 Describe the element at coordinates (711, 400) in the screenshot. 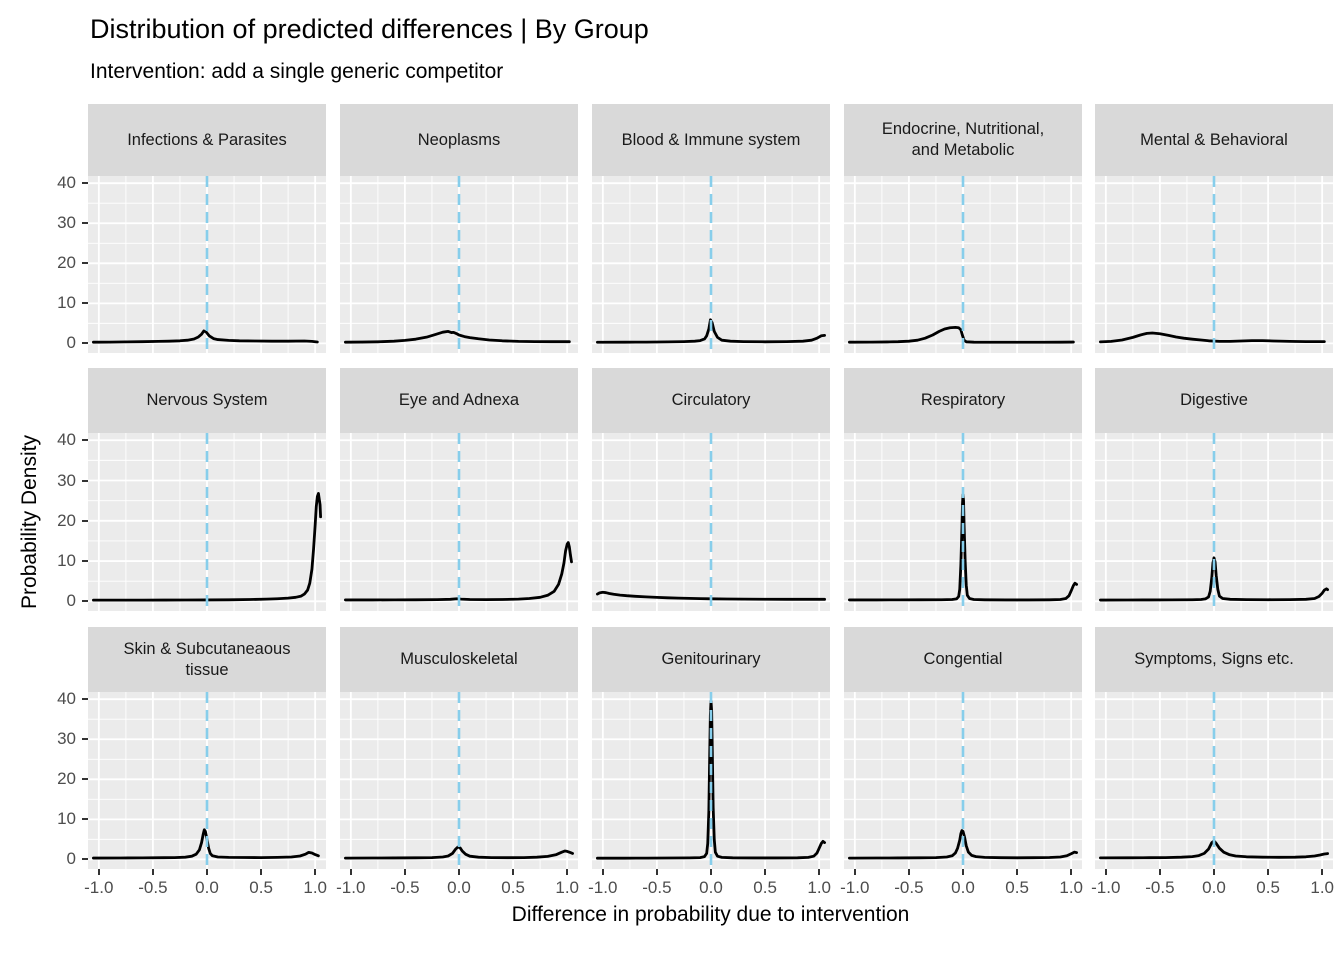

I see `facet-strip-label: Circulatory` at that location.